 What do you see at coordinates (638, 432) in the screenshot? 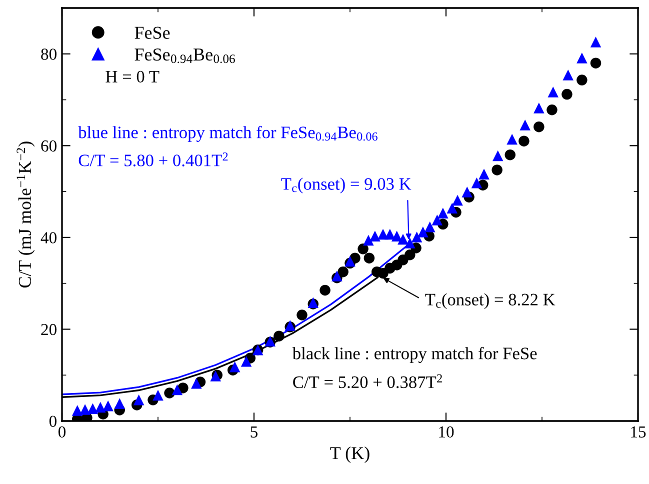
I see `x-tick-label: 15` at bounding box center [638, 432].